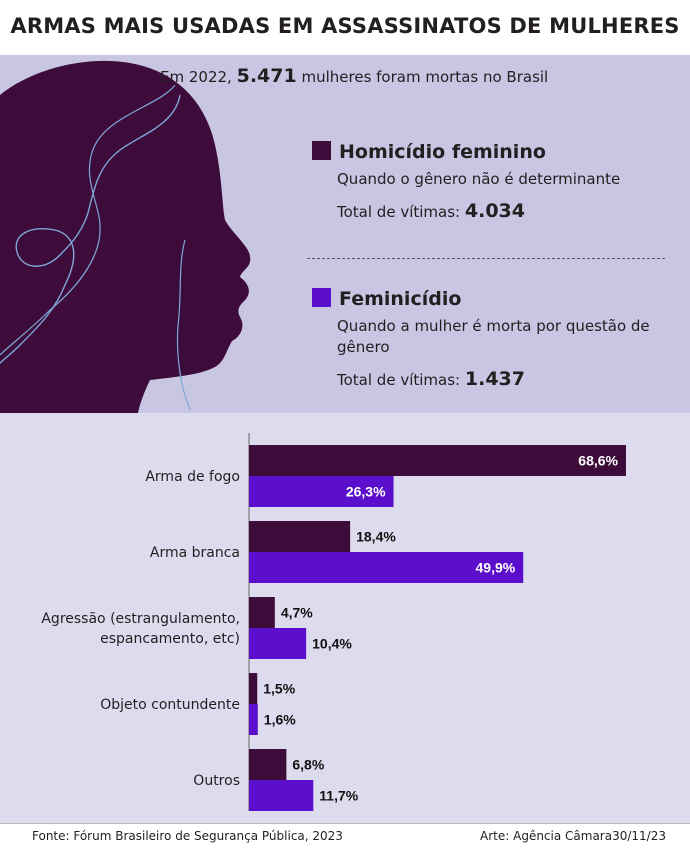  I want to click on homicidio-swatch-icon, so click(321, 150).